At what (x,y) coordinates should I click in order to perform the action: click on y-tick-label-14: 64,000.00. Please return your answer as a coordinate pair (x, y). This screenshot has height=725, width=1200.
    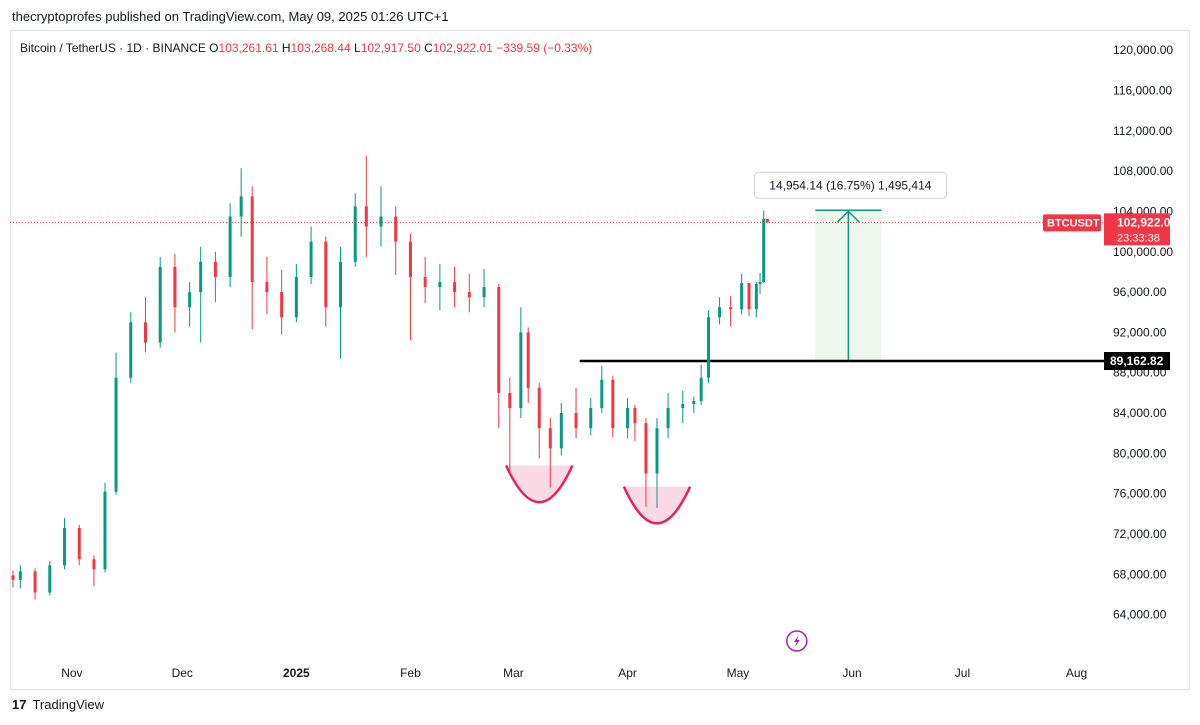
    Looking at the image, I should click on (1140, 615).